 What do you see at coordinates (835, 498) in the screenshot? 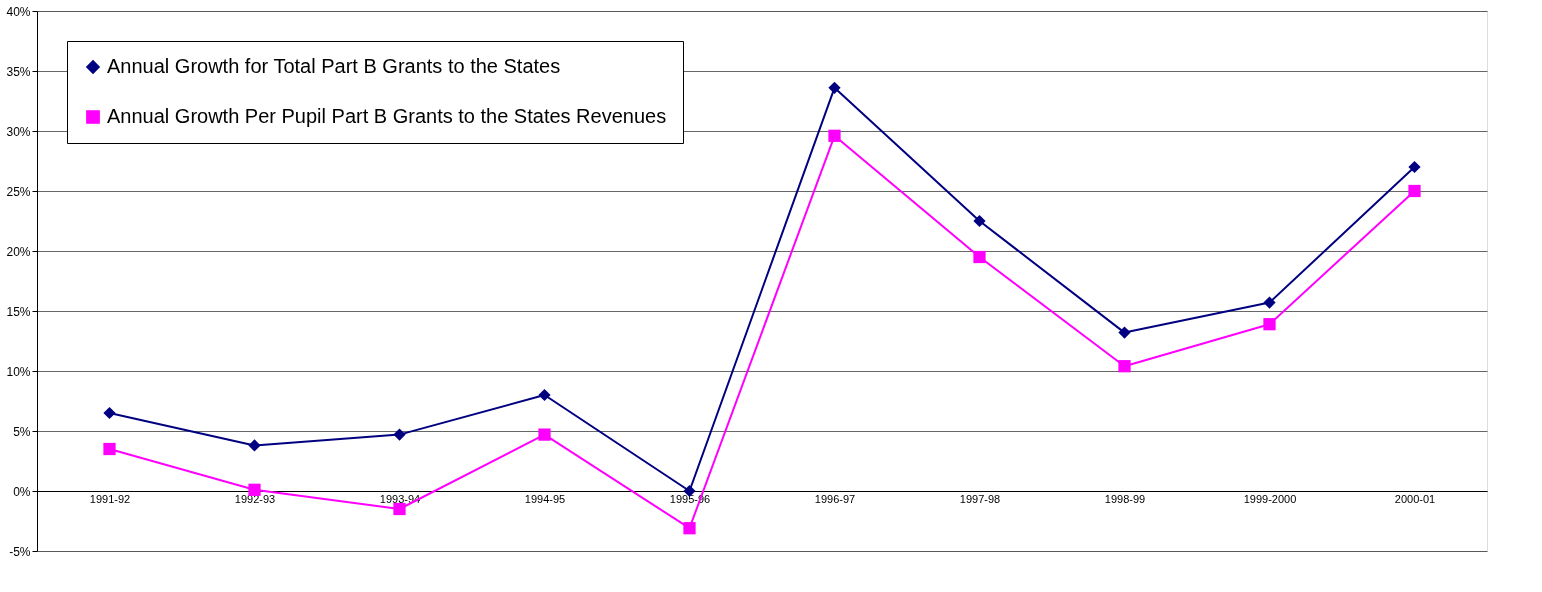
I see `x-tick-label: 1996-97` at bounding box center [835, 498].